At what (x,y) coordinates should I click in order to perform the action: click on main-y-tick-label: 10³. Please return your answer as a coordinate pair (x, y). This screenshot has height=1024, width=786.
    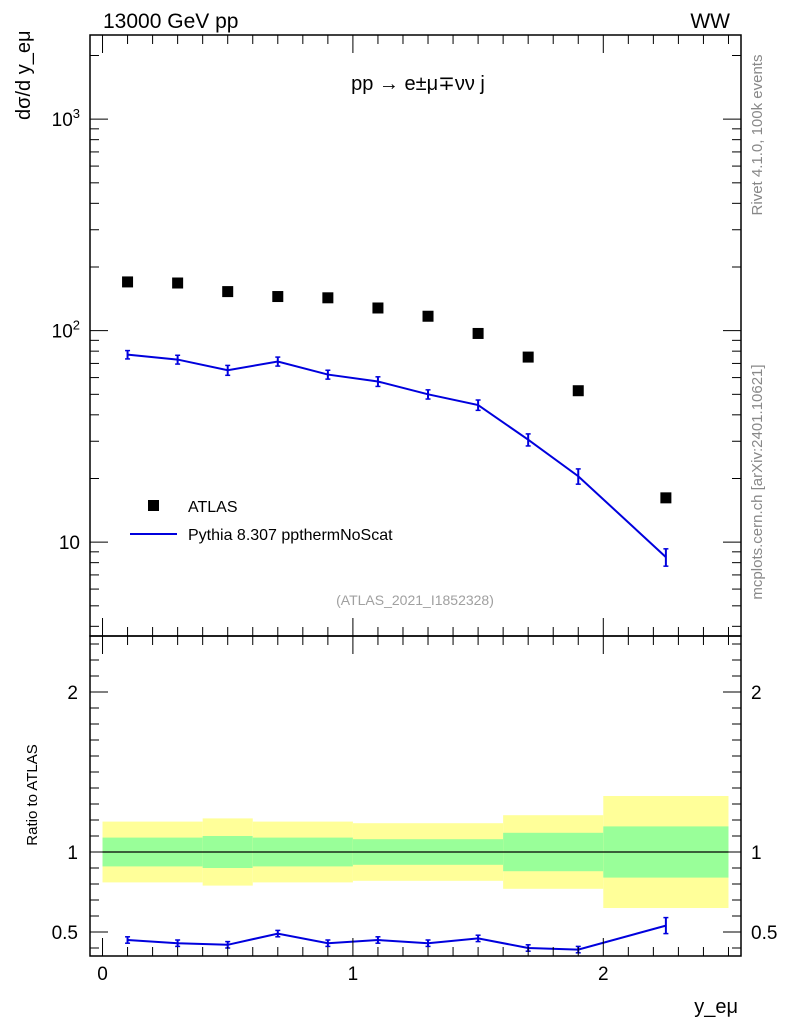
    Looking at the image, I should click on (66, 118).